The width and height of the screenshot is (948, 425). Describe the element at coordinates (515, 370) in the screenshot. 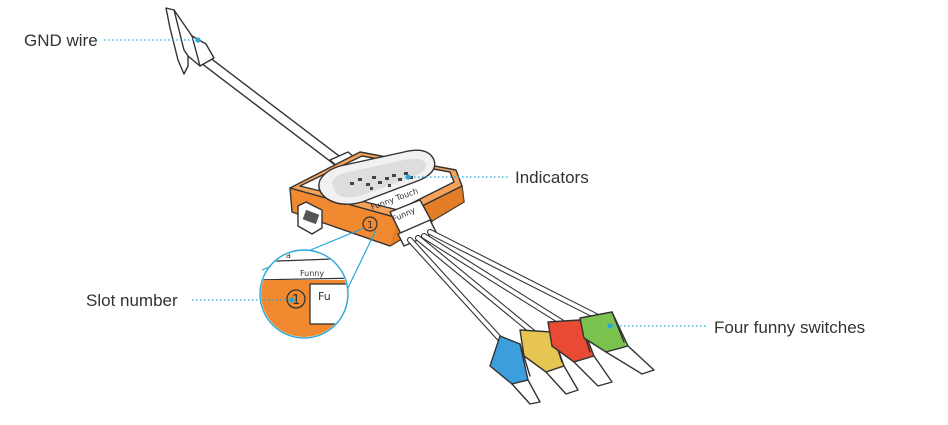

I see `switch-clip-blue` at that location.